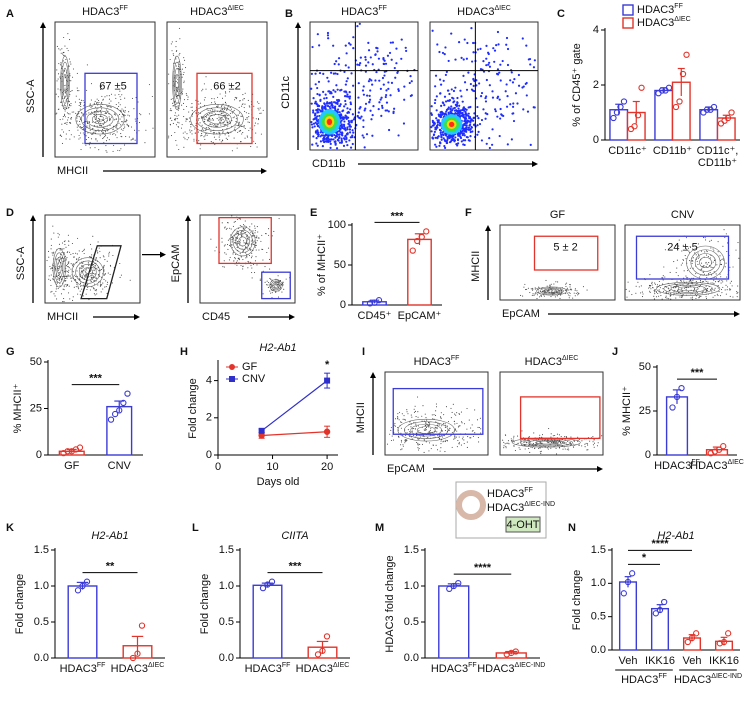  What do you see at coordinates (552, 361) in the screenshot?
I see `plot-title: HDAC3ΔIEC` at bounding box center [552, 361].